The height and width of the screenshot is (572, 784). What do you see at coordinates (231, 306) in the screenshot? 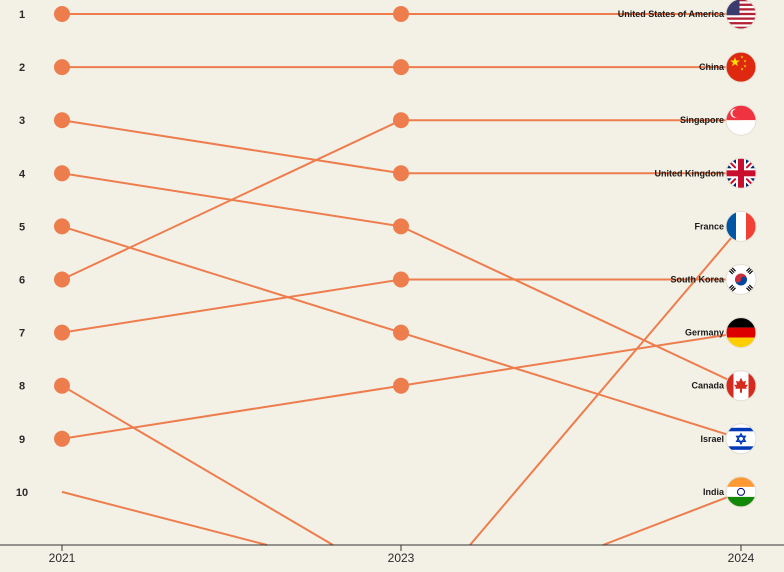
I see `line-south-korea-2021-2023` at bounding box center [231, 306].